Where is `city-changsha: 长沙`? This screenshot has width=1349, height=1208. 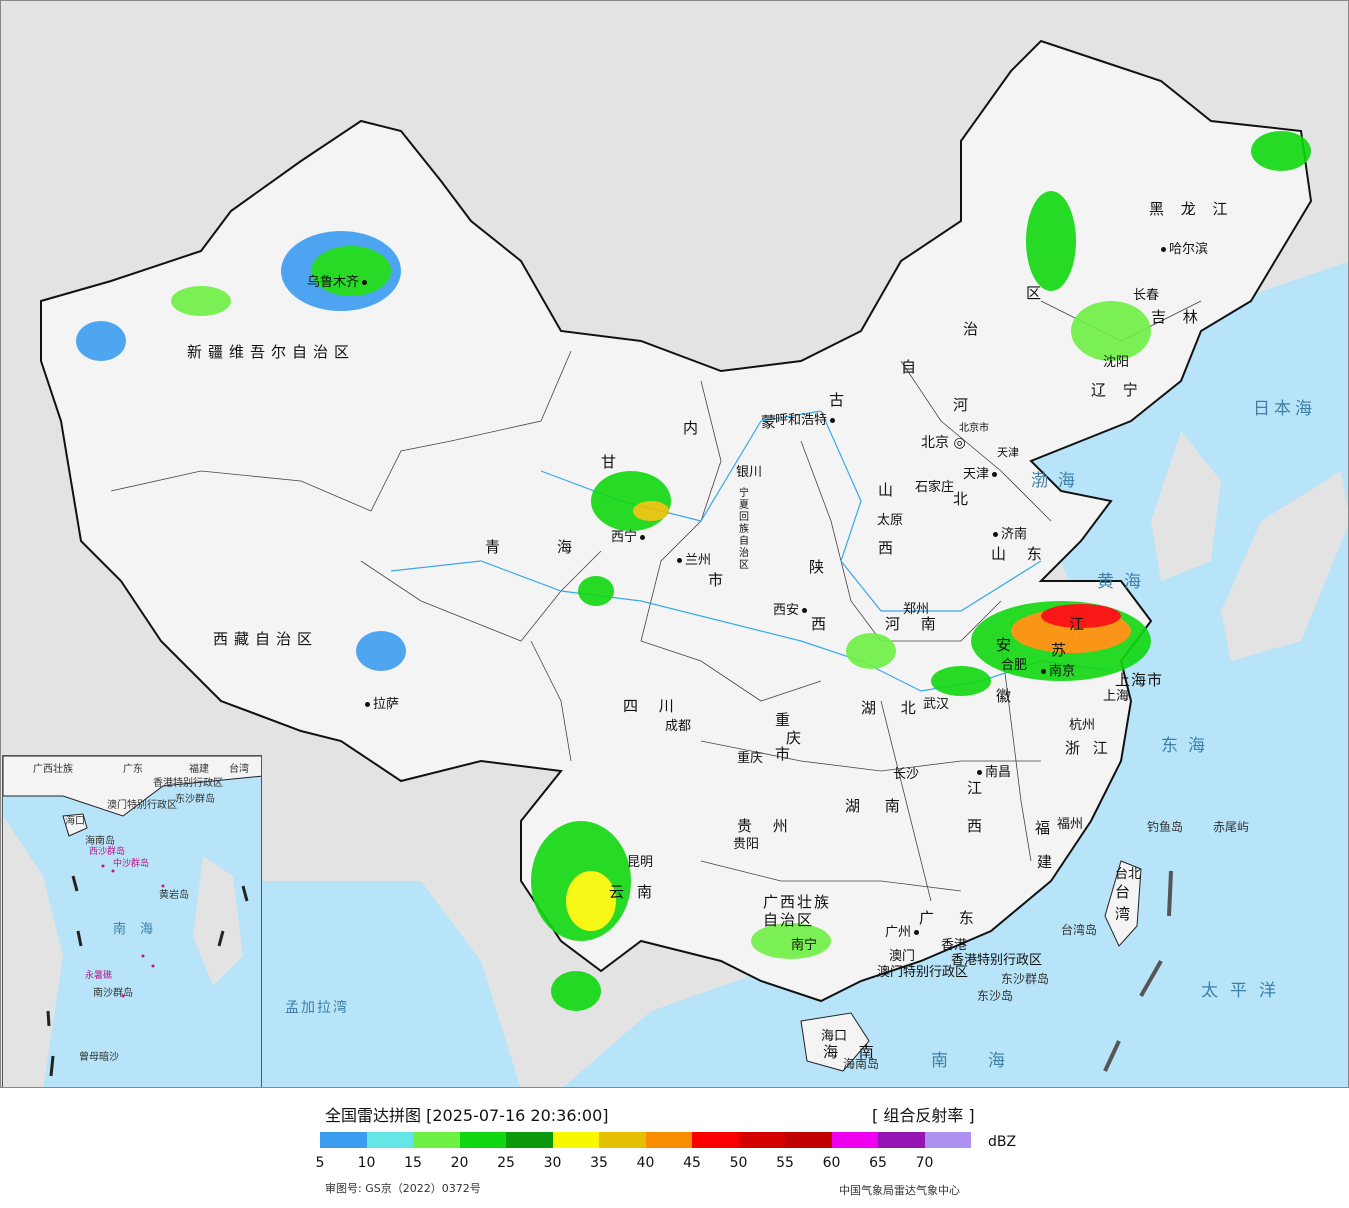 city-changsha: 长沙 is located at coordinates (906, 774).